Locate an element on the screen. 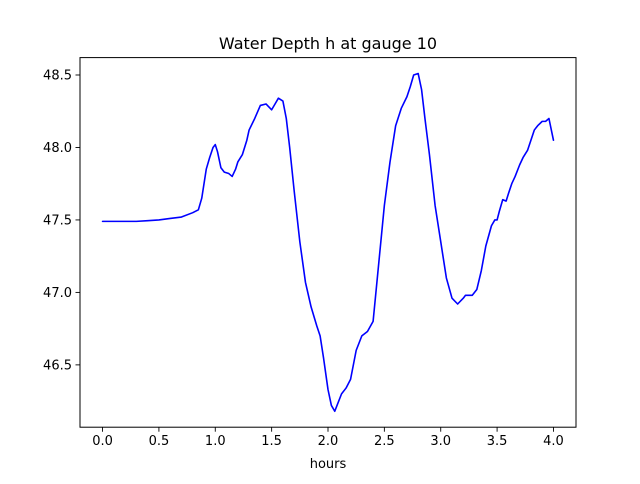  chart-title: Water Depth h at gauge 10 is located at coordinates (328, 43).